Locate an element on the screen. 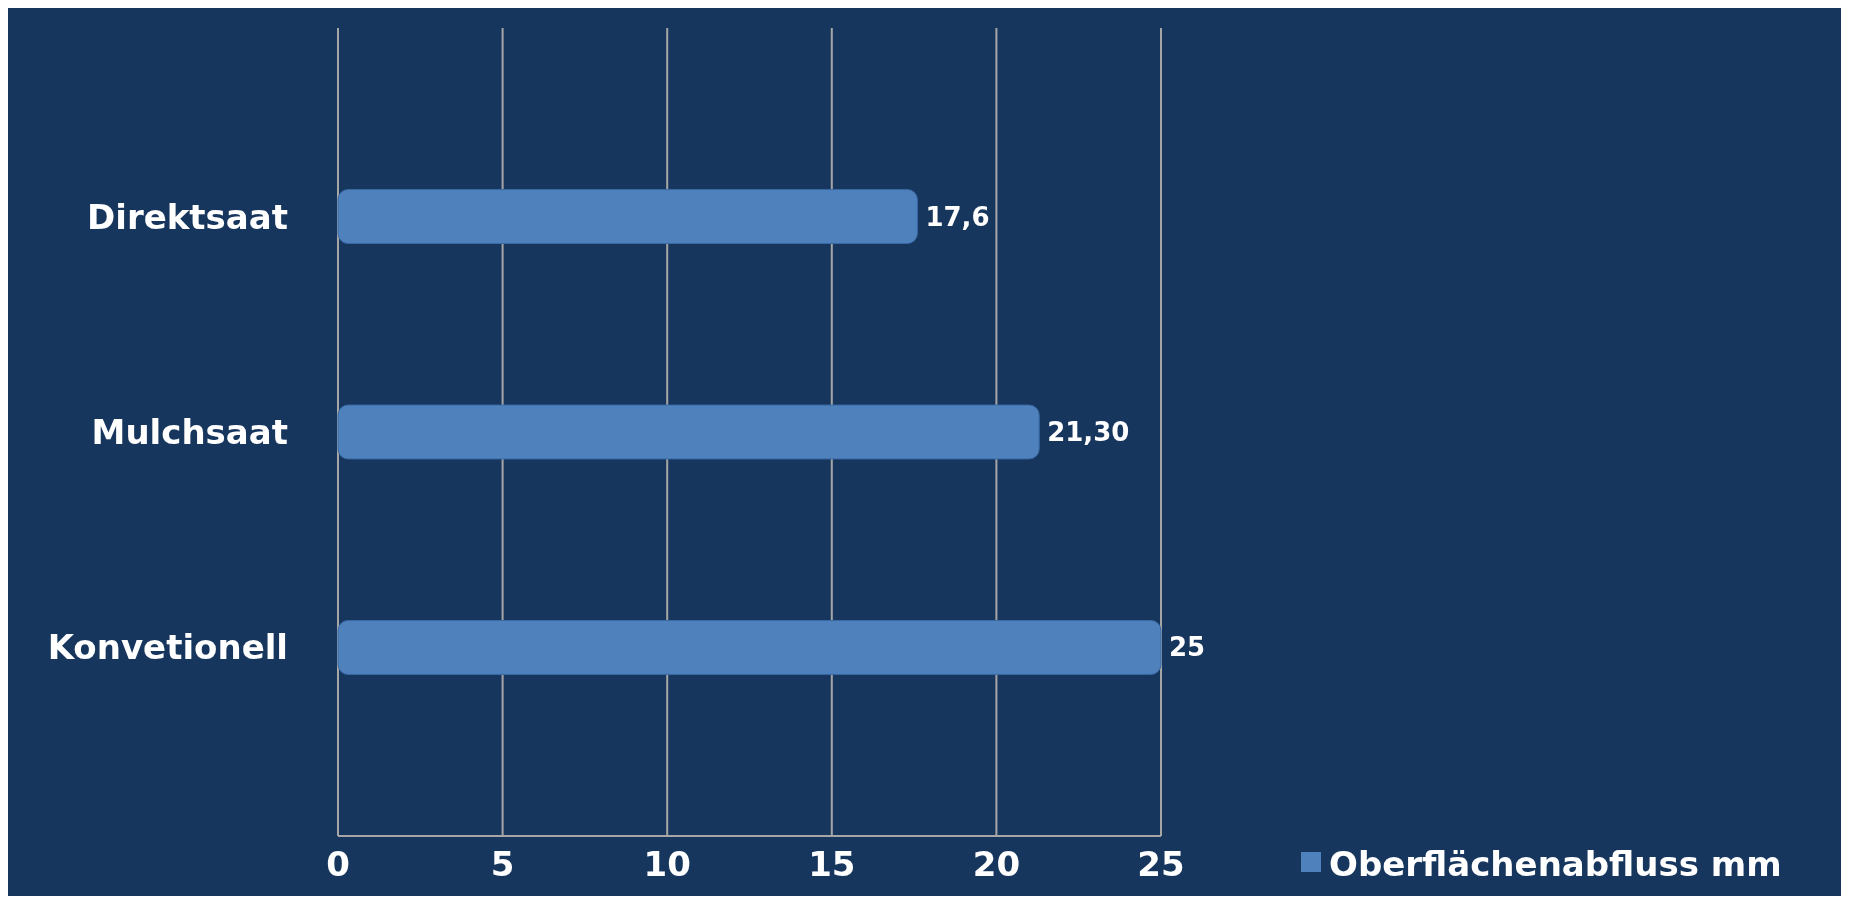 The height and width of the screenshot is (904, 1849). x-tick-label: 5 is located at coordinates (502, 864).